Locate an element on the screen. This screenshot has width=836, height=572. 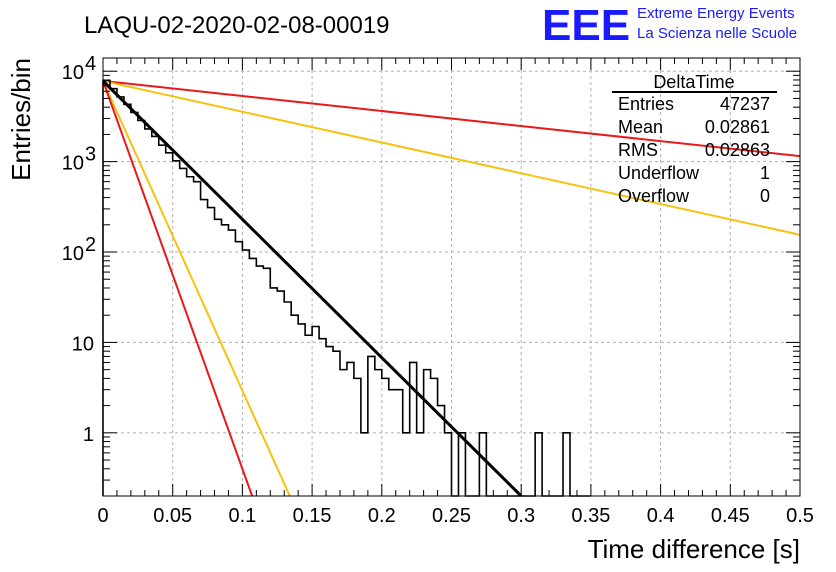
y-tick-exponent: 2 is located at coordinates (90, 245).